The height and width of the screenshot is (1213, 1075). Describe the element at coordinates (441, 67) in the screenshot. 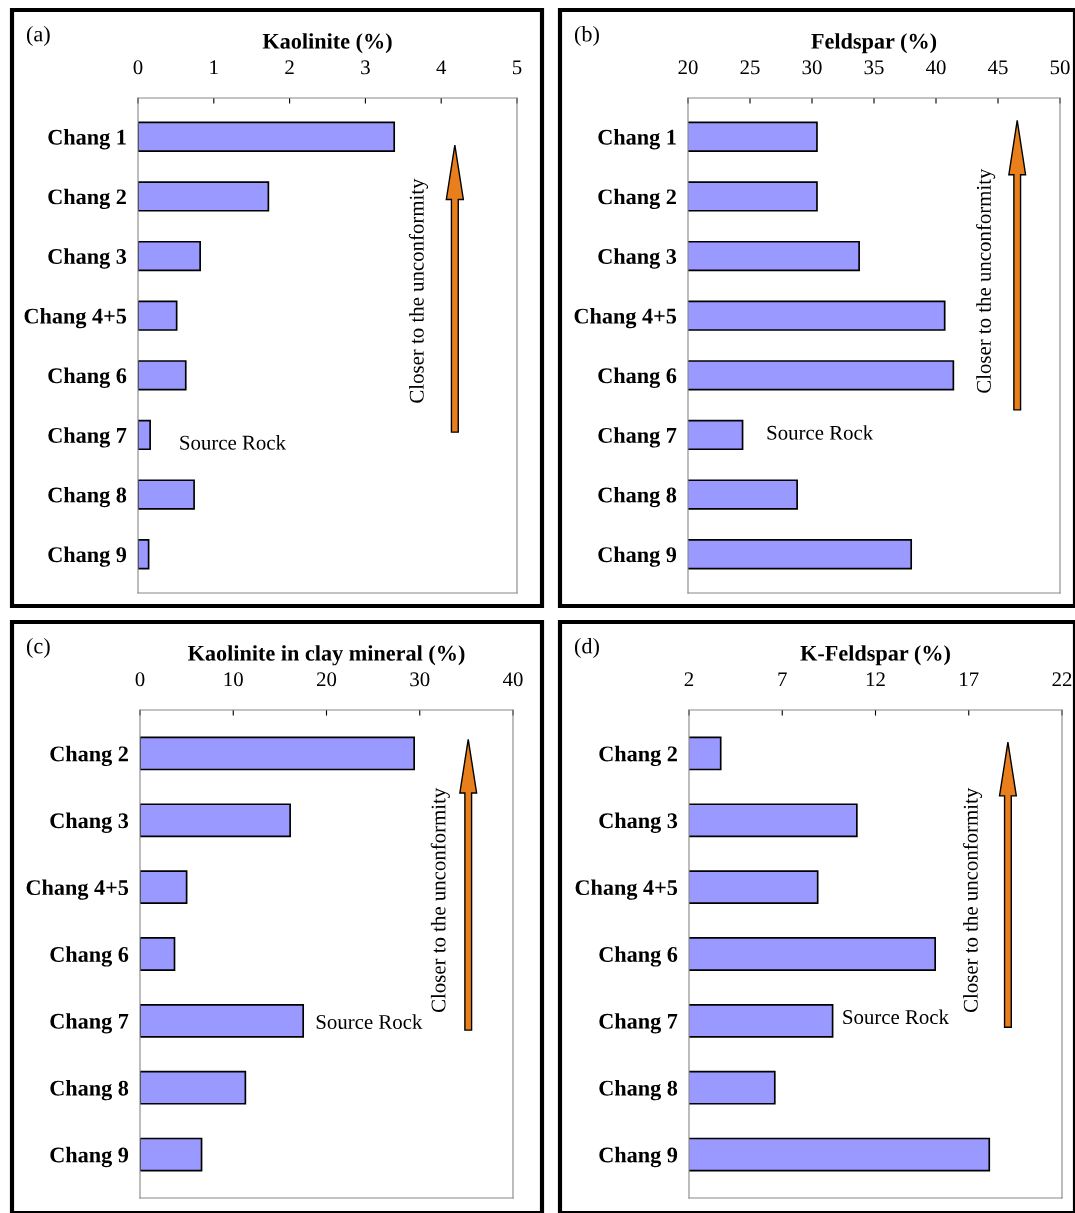

I see `x-tick-label: 4` at that location.